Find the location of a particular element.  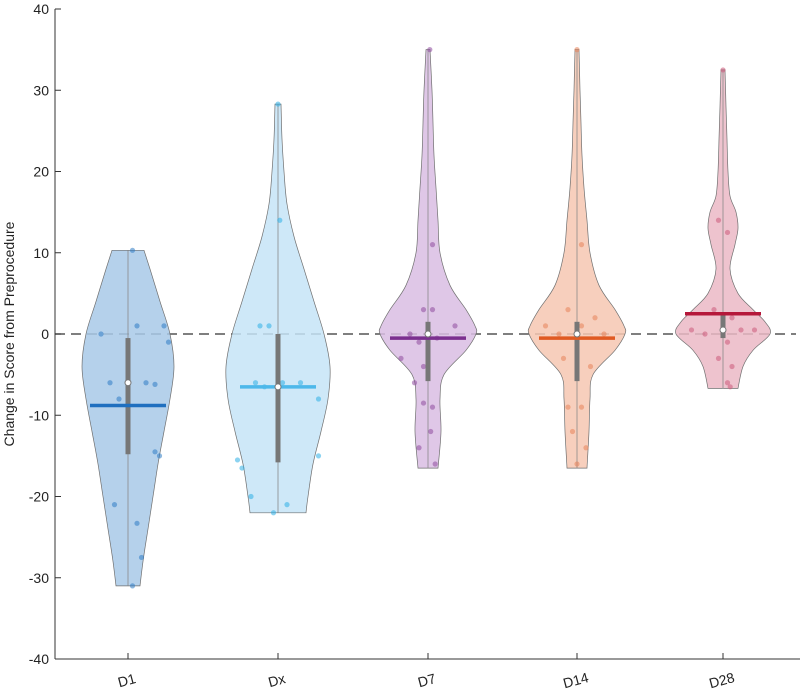

y-axis-title: Change in Score from Preprocedure is located at coordinates (9, 333).